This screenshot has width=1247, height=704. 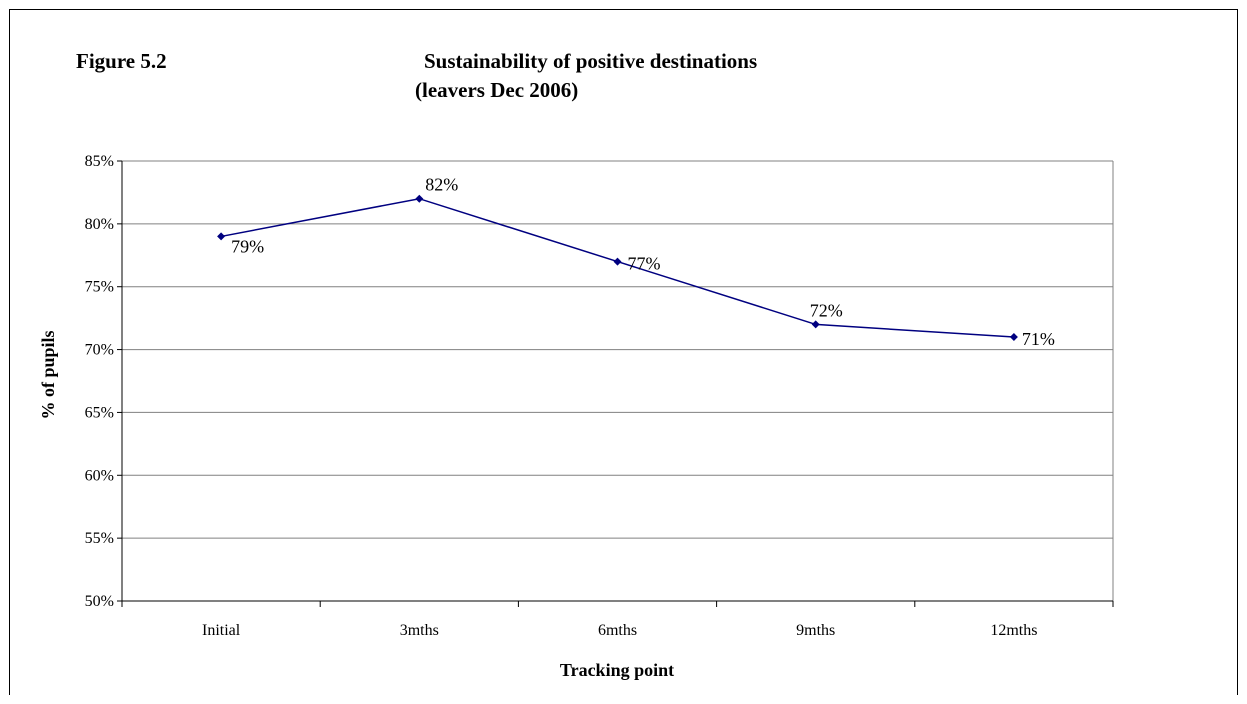 What do you see at coordinates (591, 61) in the screenshot?
I see `figure-title-line1: Sustainability of positive destinations` at bounding box center [591, 61].